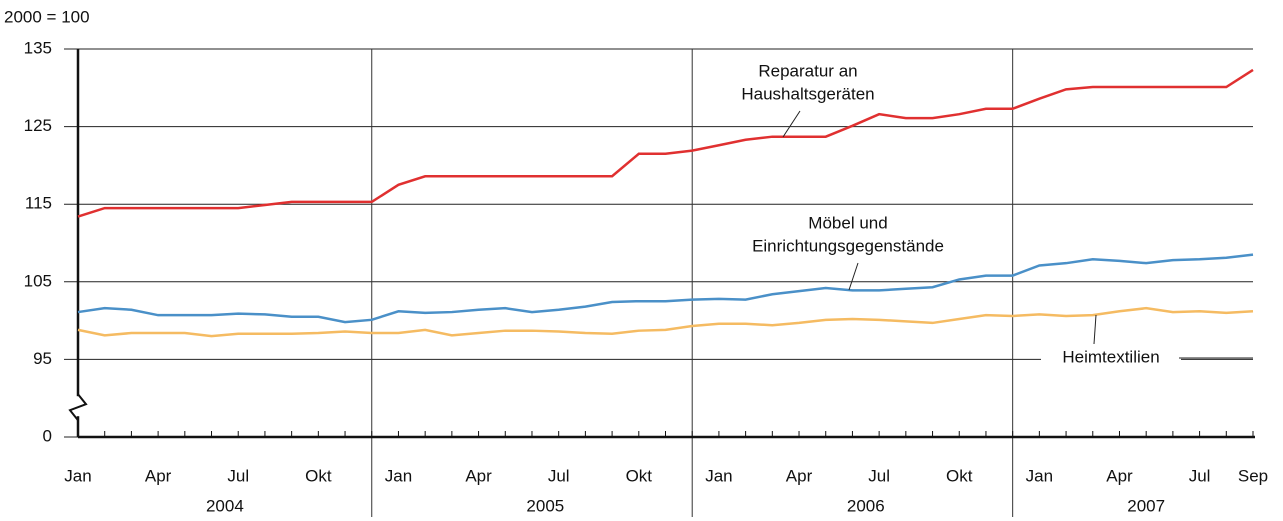 The image size is (1283, 521). What do you see at coordinates (807, 70) in the screenshot?
I see `series-label: Reparatur an` at bounding box center [807, 70].